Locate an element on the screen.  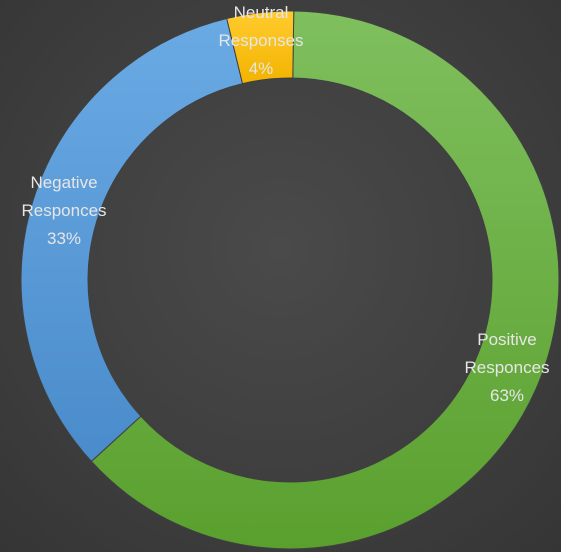
slice-name-line: Responses is located at coordinates (260, 40).